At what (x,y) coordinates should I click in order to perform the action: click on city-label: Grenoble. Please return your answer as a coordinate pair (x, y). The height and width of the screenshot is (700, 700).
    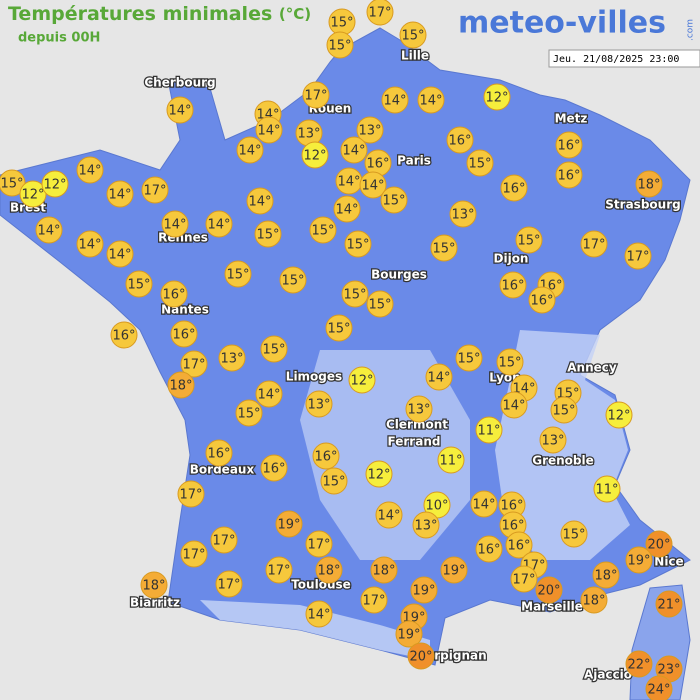
    Looking at the image, I should click on (563, 461).